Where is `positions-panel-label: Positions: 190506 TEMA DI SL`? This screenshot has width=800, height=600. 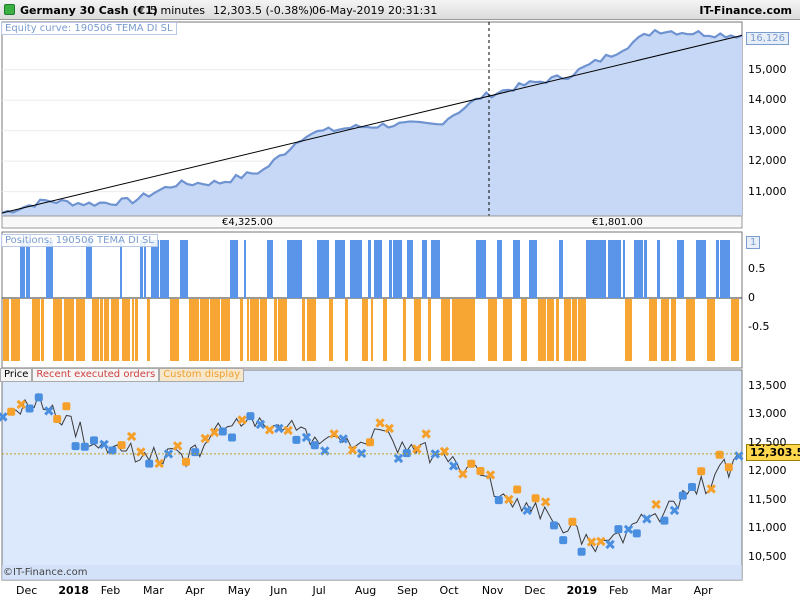 positions-panel-label: Positions: 190506 TEMA DI SL is located at coordinates (79, 240).